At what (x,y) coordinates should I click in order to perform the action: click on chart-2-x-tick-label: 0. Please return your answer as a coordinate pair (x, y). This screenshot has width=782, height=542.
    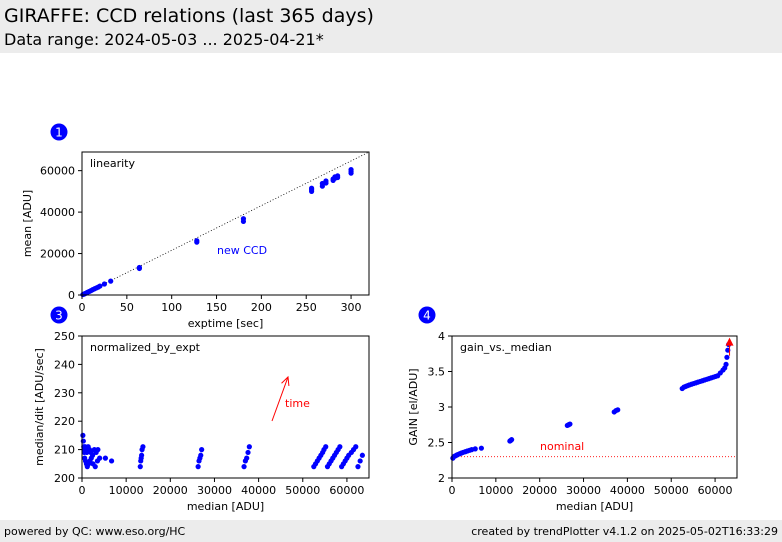
    Looking at the image, I should click on (82, 490).